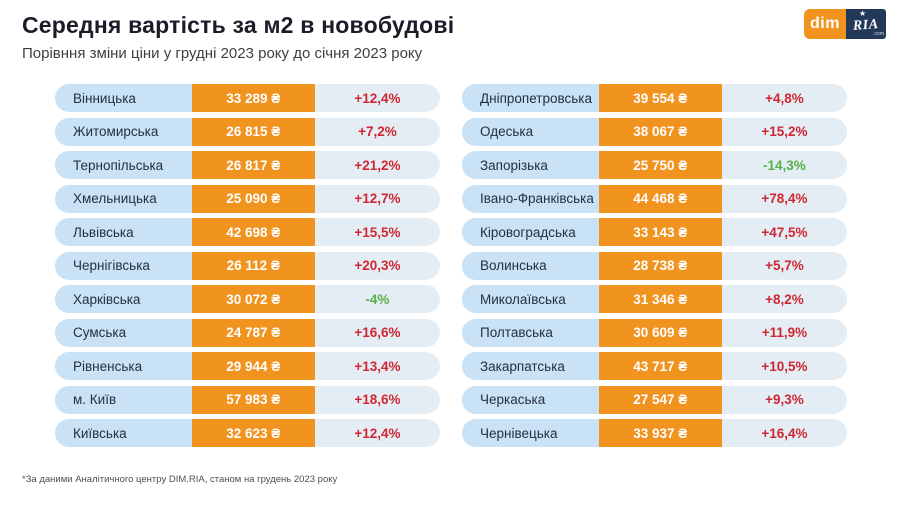 The width and height of the screenshot is (900, 506). I want to click on table-row: Закарпатська 43 717 ₴ +10,5%, so click(654, 366).